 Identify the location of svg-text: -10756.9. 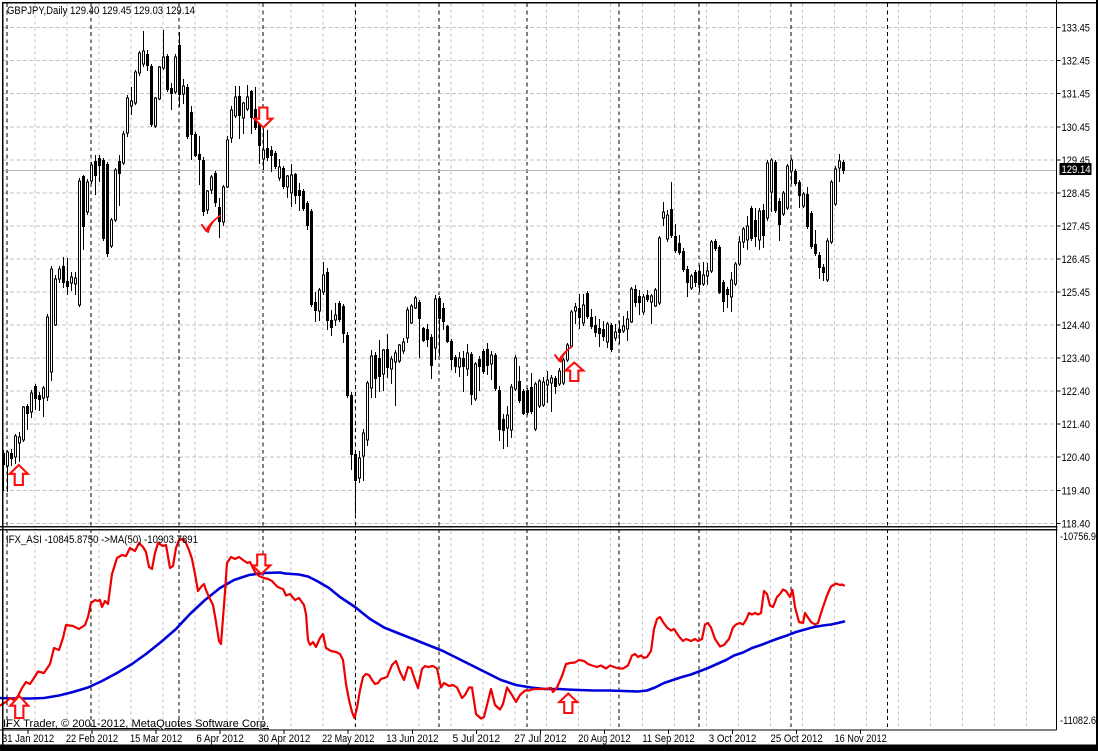
(1078, 537).